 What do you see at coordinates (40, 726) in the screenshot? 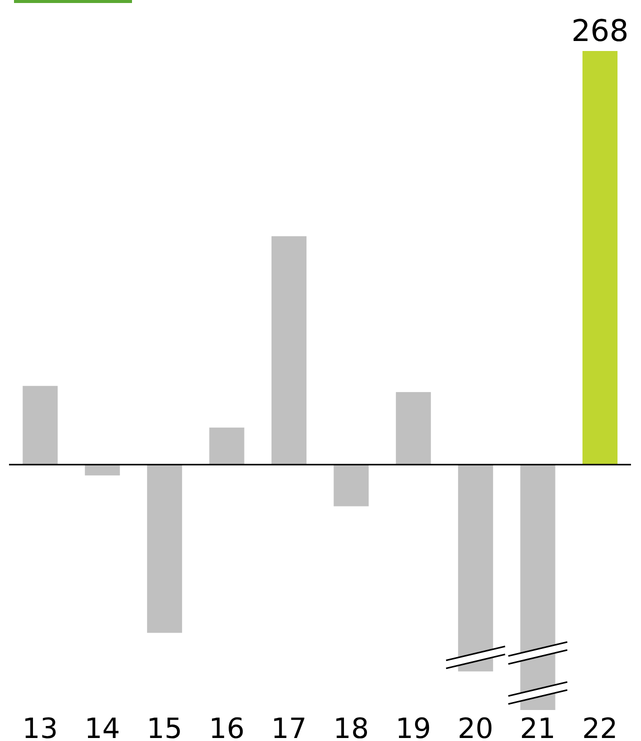
I see `x-tick-label: 13` at bounding box center [40, 726].